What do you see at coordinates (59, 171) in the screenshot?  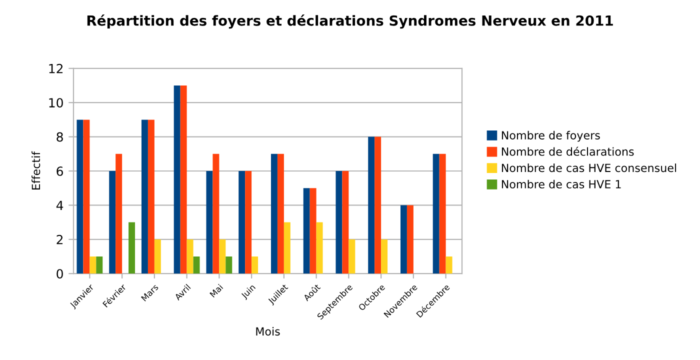 I see `y-tick-label: 6` at bounding box center [59, 171].